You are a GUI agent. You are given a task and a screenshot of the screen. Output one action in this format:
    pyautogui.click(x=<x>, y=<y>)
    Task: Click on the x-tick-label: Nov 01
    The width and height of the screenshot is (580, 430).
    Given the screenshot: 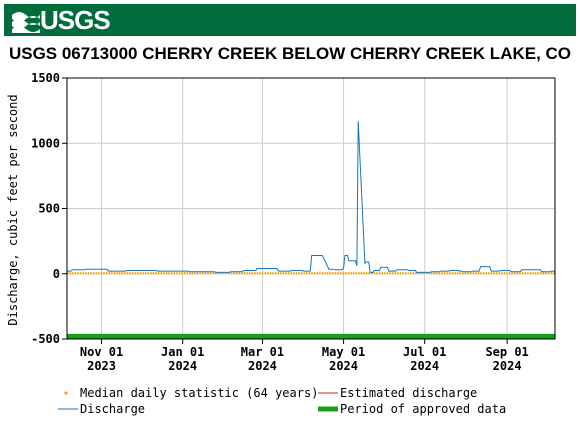 What is the action you would take?
    pyautogui.click(x=101, y=352)
    